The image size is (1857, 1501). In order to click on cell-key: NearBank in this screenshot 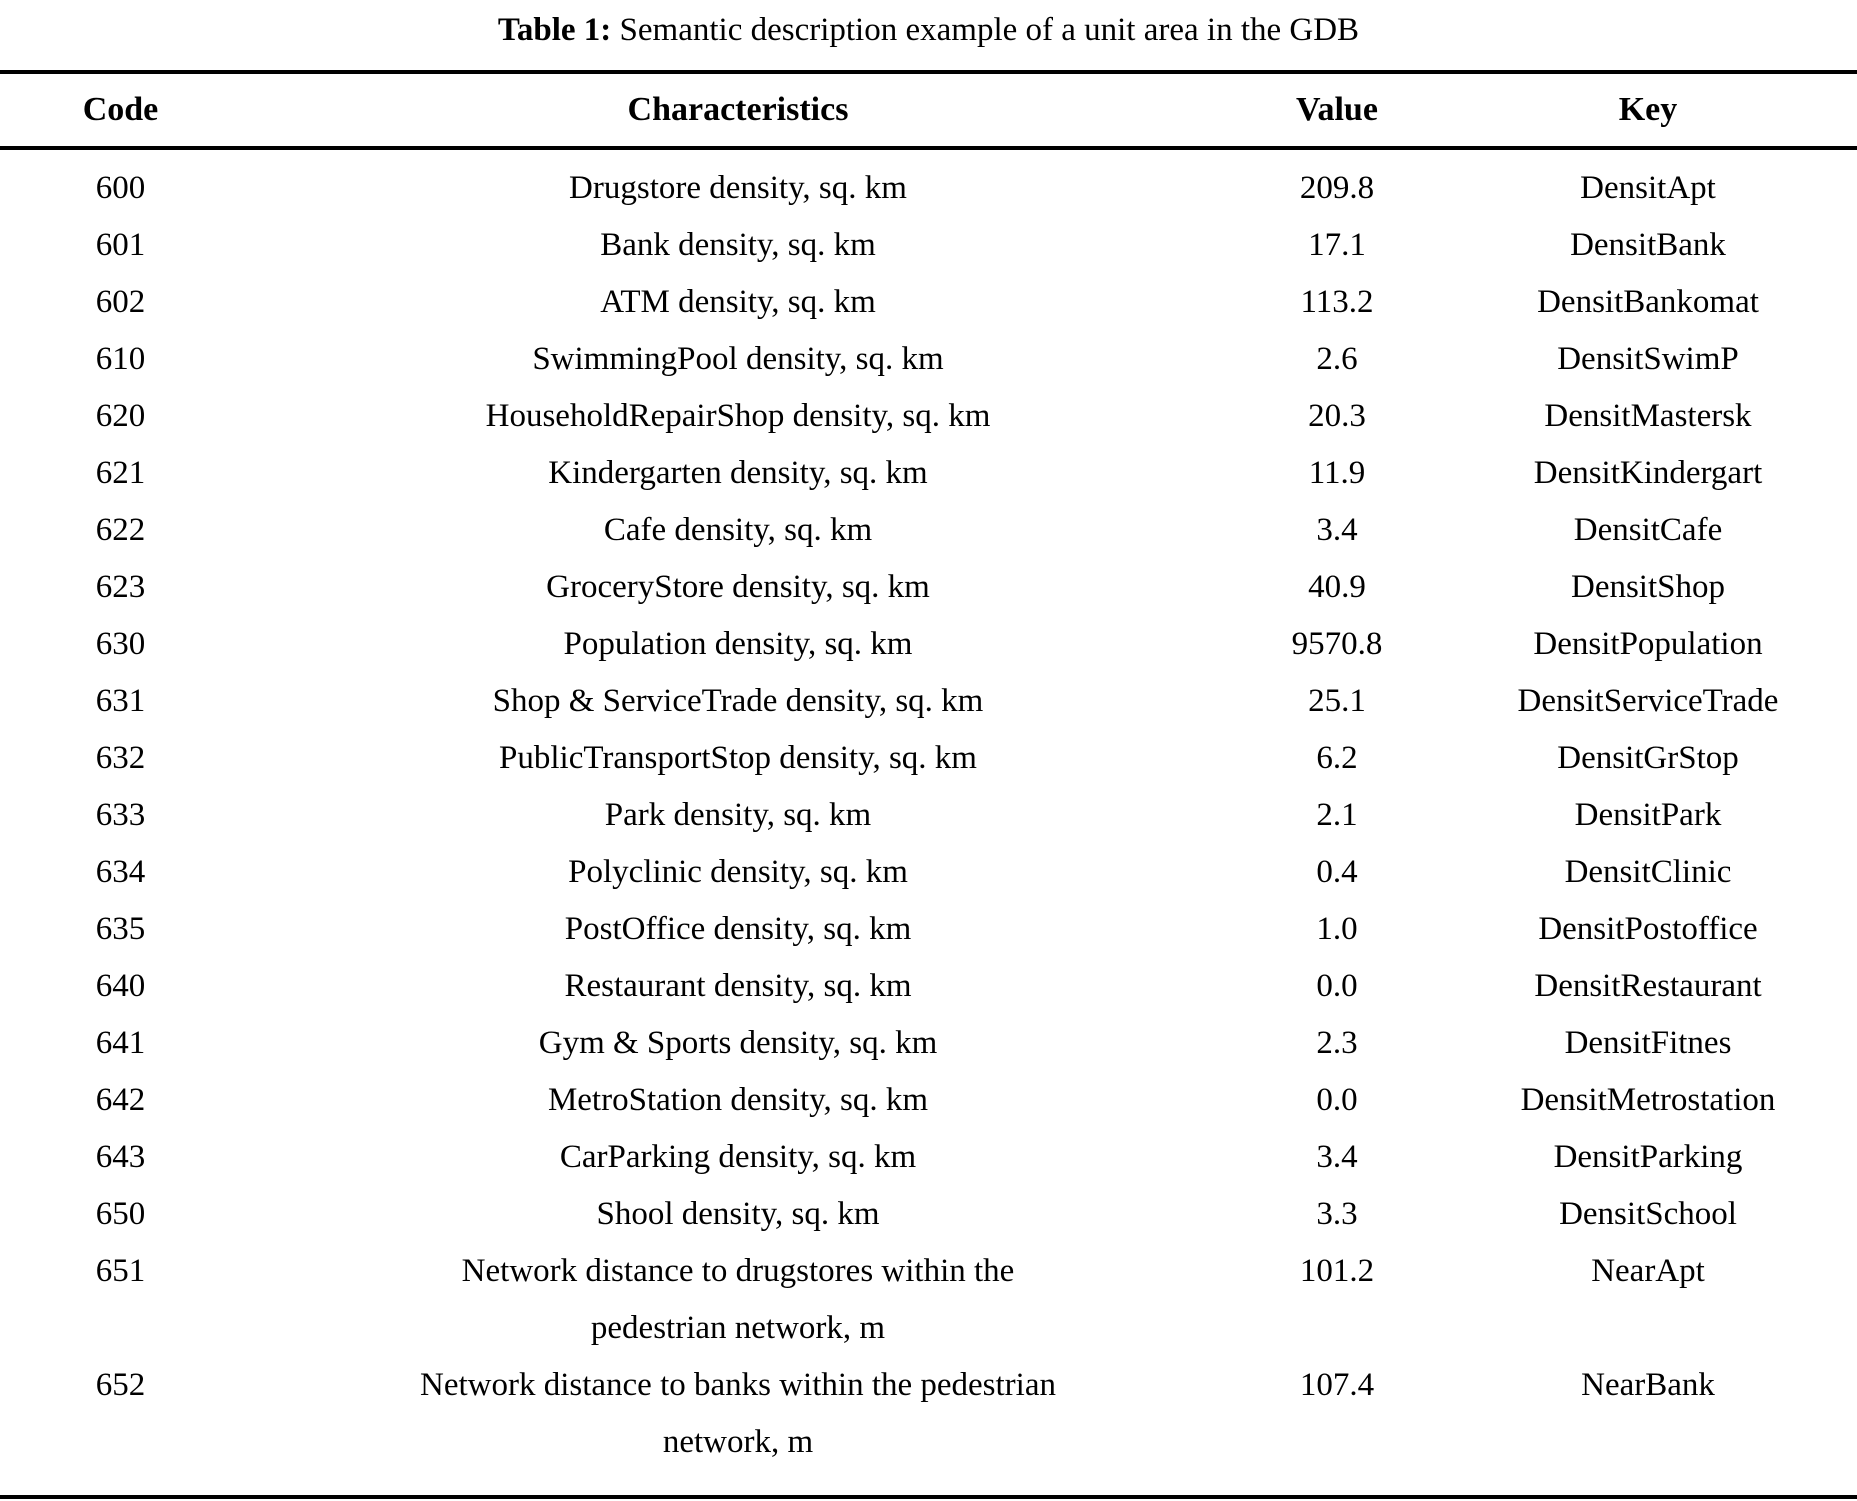, I will do `click(1648, 1385)`.